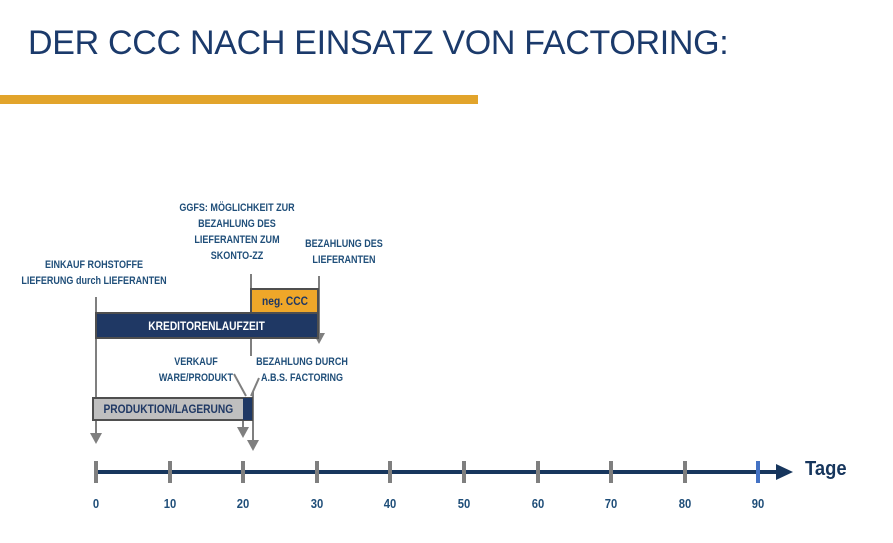 The width and height of the screenshot is (893, 543). I want to click on axis-tick-label: 20, so click(243, 504).